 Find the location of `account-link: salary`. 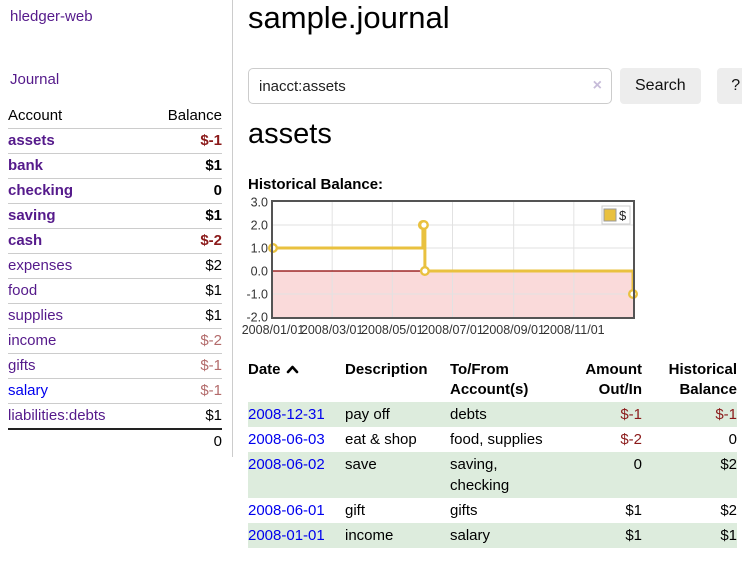

account-link: salary is located at coordinates (28, 390).